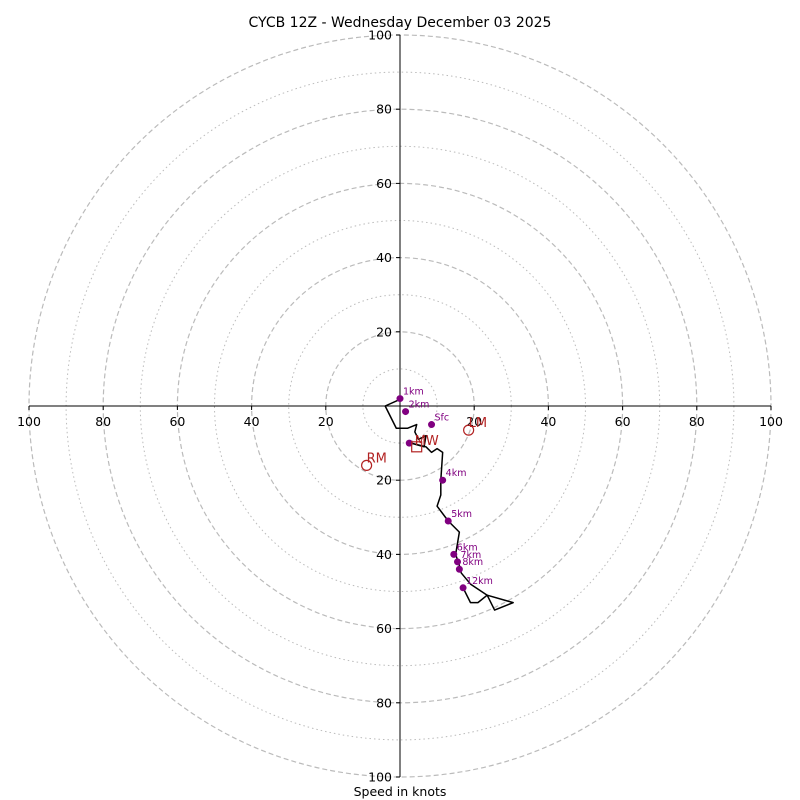 Image resolution: width=800 pixels, height=800 pixels. I want to click on storm-motion-label: LM, so click(478, 423).